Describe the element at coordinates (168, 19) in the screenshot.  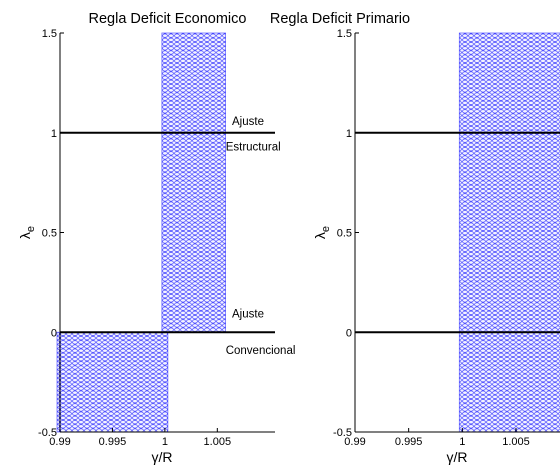
I see `chart-title: Regla Deficit Economico` at that location.